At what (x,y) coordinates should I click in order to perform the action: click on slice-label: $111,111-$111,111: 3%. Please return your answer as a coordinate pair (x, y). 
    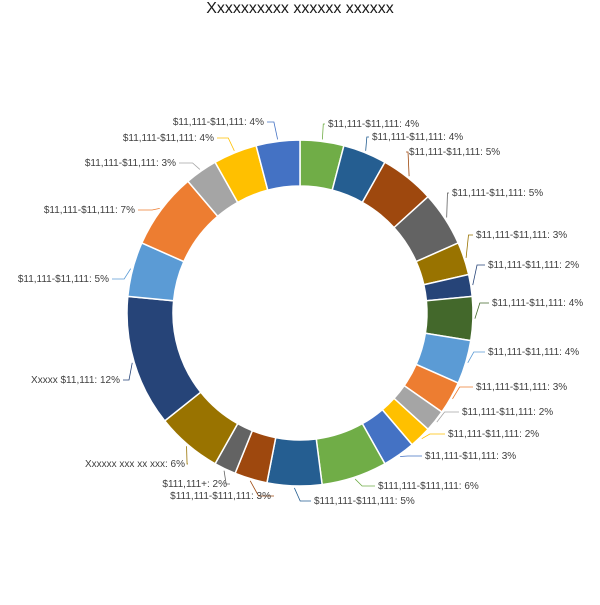
    Looking at the image, I should click on (220, 496).